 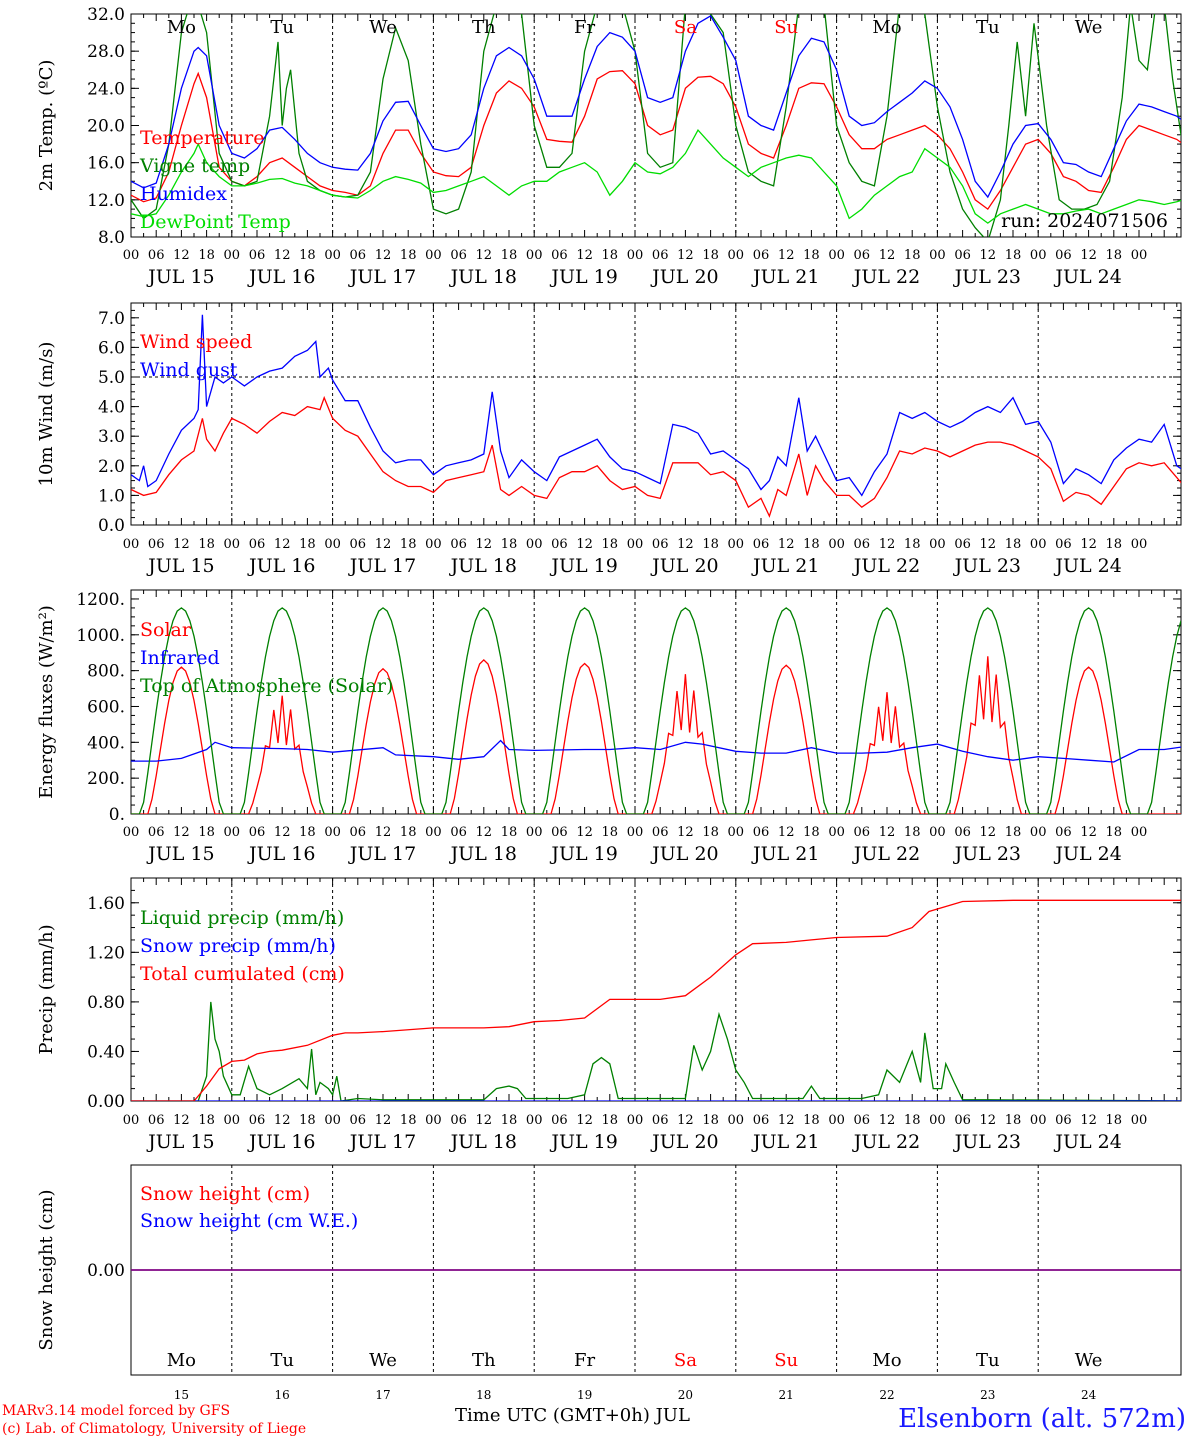 What do you see at coordinates (111, 319) in the screenshot?
I see `y-tick-label: 7.0` at bounding box center [111, 319].